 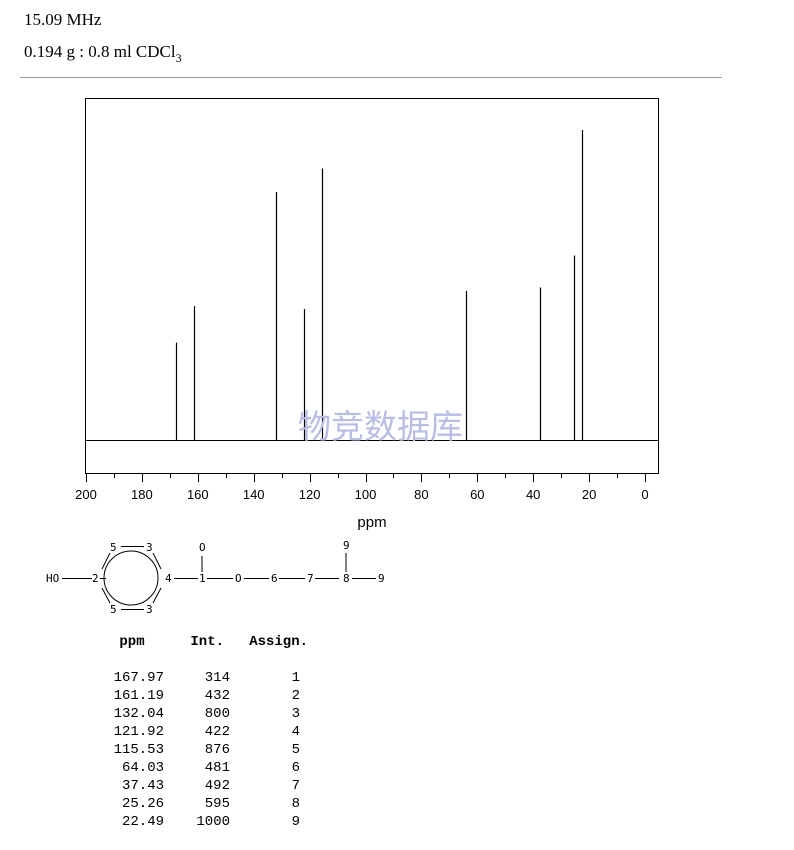 I want to click on table-spacer, so click(x=199, y=660).